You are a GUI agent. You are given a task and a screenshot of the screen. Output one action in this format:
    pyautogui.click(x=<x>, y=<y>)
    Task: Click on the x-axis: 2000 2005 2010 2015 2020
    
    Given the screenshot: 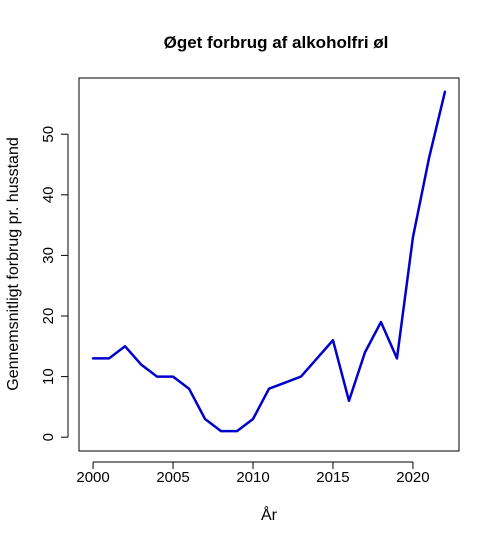 What is the action you would take?
    pyautogui.click(x=253, y=473)
    